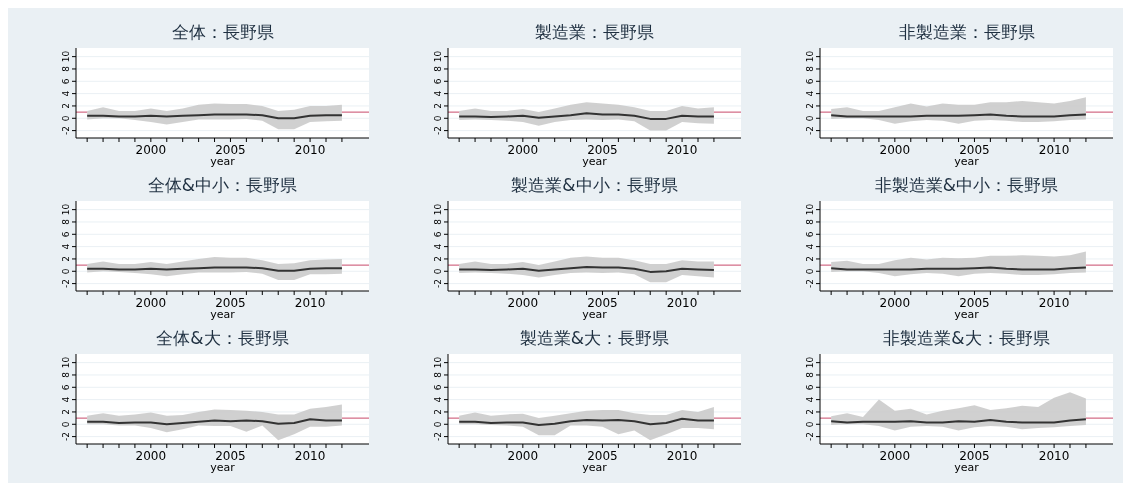 The height and width of the screenshot is (491, 1131). Describe the element at coordinates (222, 32) in the screenshot. I see `chart-title: 全体：長野県` at that location.